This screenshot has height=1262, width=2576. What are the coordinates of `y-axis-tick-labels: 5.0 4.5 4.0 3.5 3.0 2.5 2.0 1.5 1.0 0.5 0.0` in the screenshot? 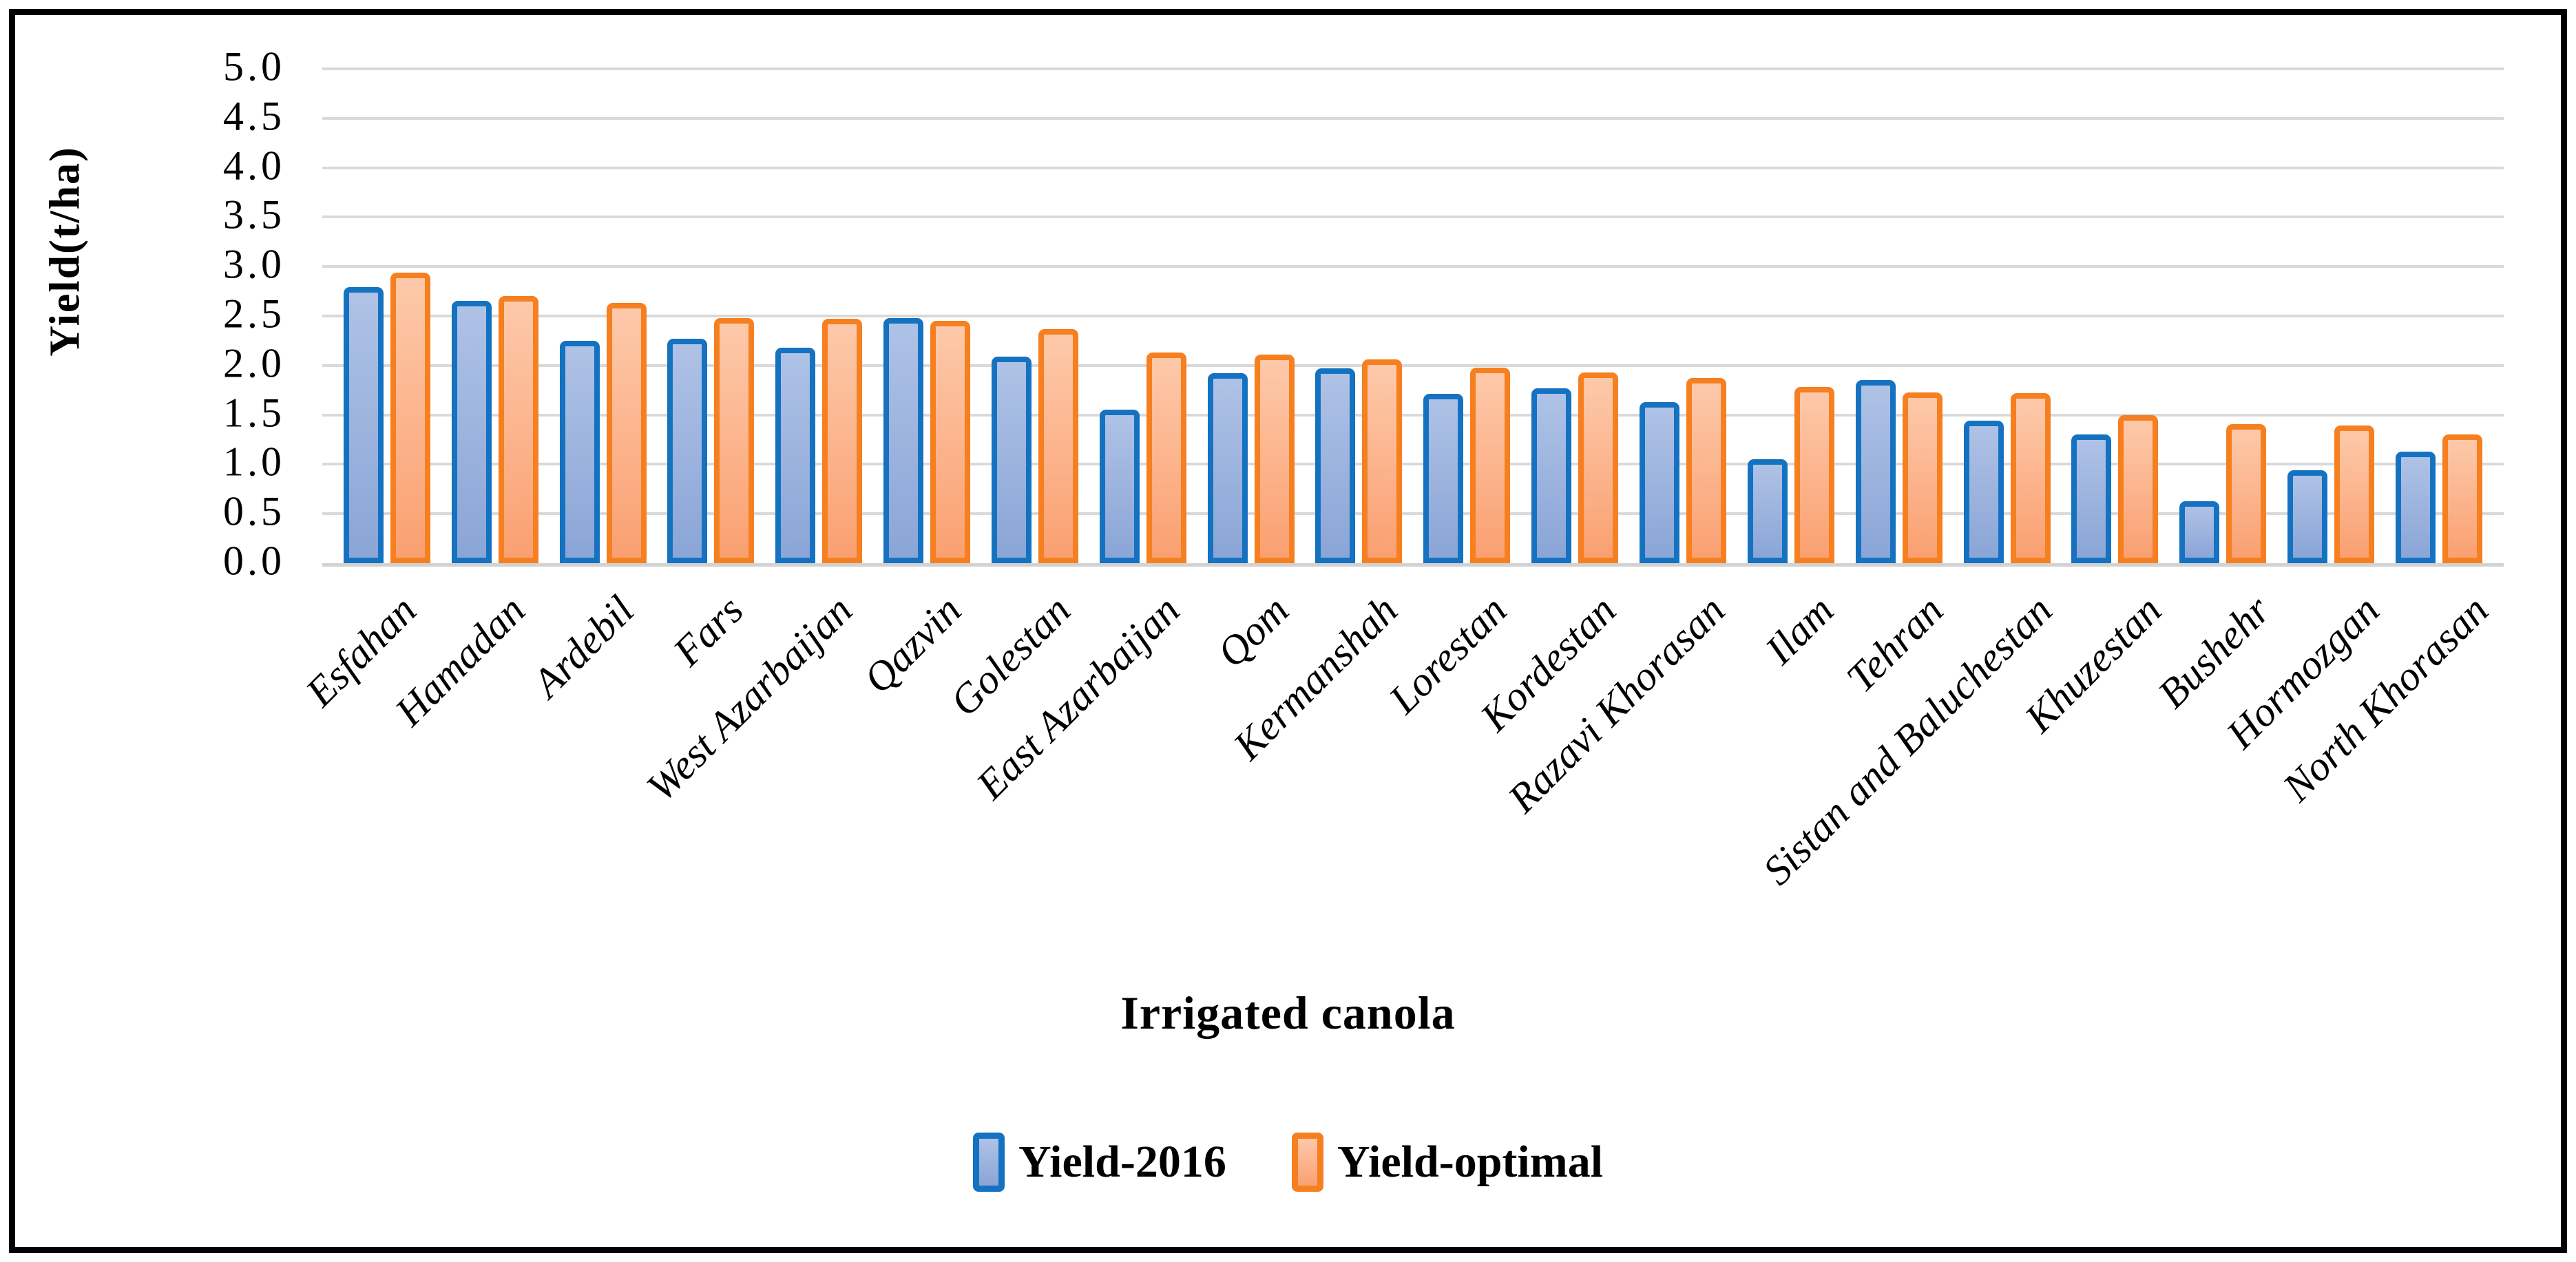 It's located at (151, 314).